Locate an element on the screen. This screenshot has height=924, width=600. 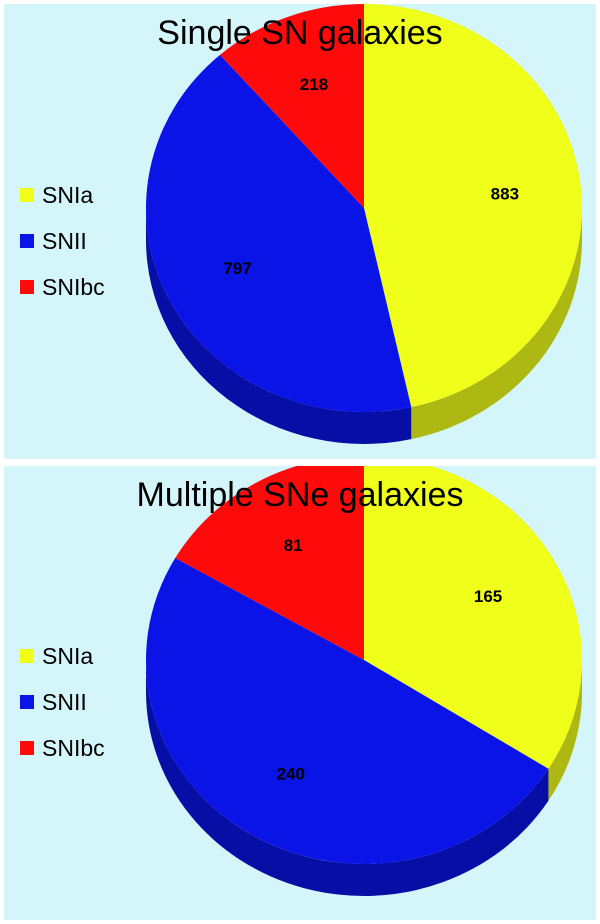
chart-title: Multiple SNe galaxies is located at coordinates (300, 495).